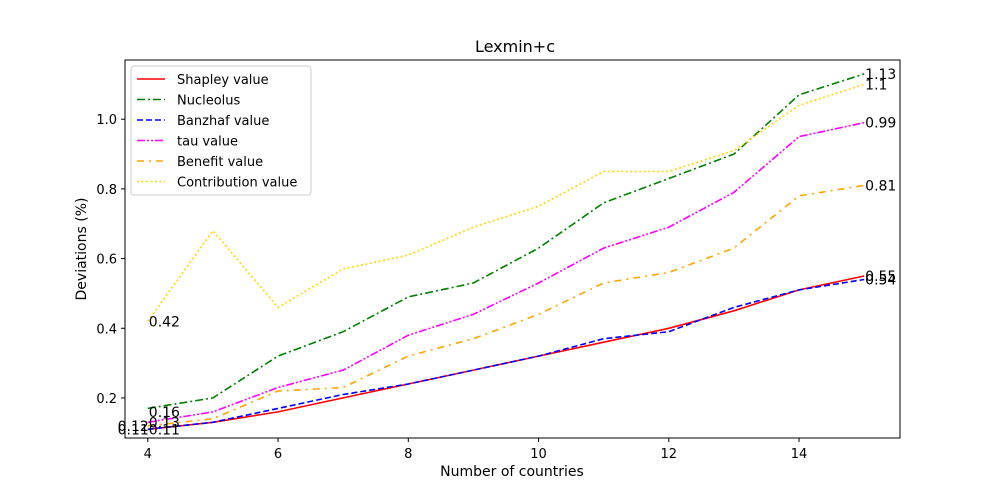 The height and width of the screenshot is (500, 1000). Describe the element at coordinates (876, 85) in the screenshot. I see `data-label-11: 1.1` at that location.